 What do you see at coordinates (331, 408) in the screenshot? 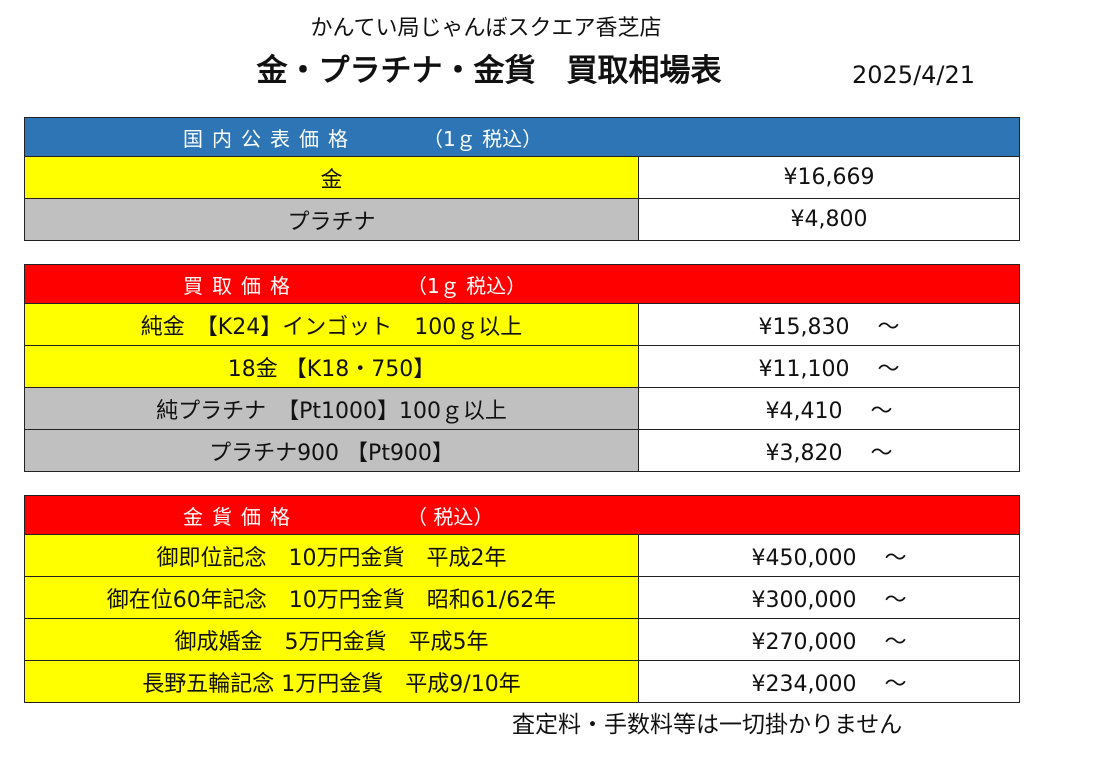
I see `item-name-cell: 純プラチナ 【Pt1000】100ｇ以上` at bounding box center [331, 408].